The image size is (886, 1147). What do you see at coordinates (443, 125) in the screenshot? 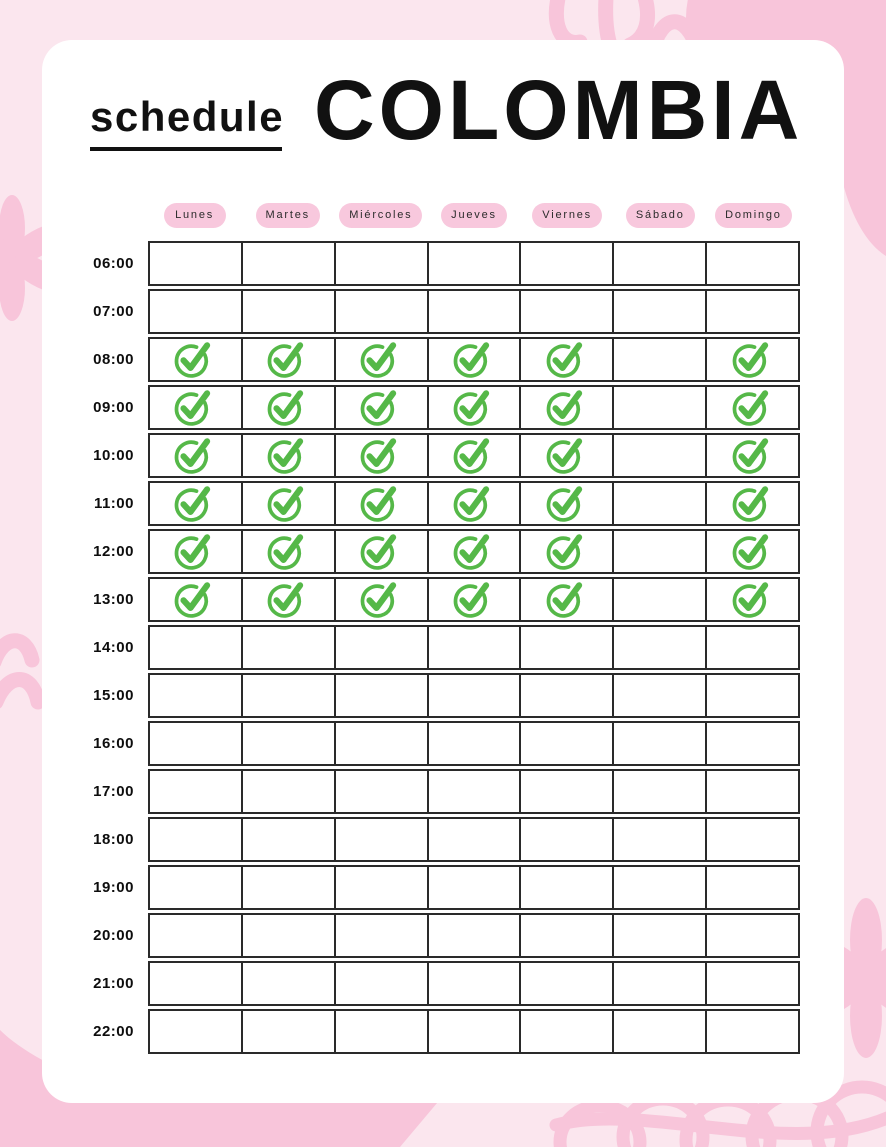
I see `header: schedule COLOMBIA` at bounding box center [443, 125].